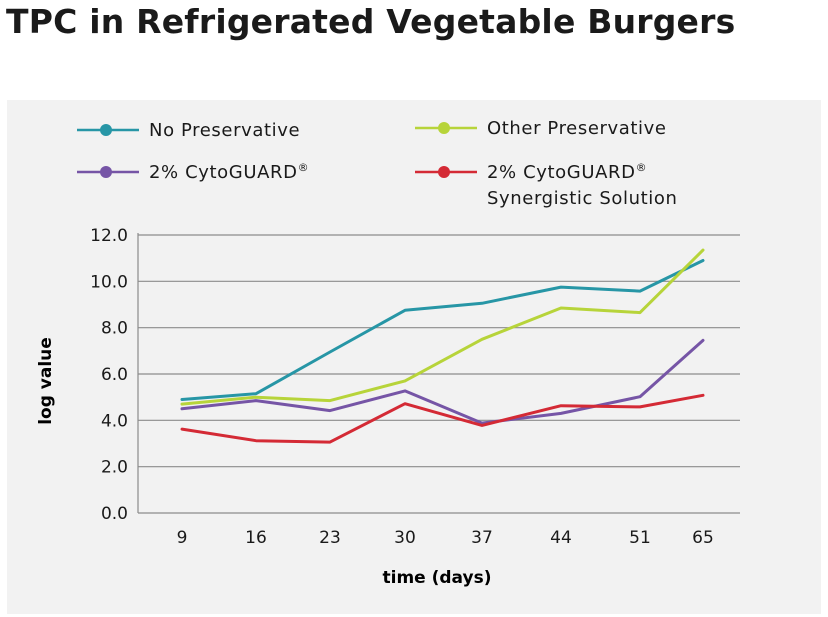  I want to click on x-tick-label: 65, so click(703, 538).